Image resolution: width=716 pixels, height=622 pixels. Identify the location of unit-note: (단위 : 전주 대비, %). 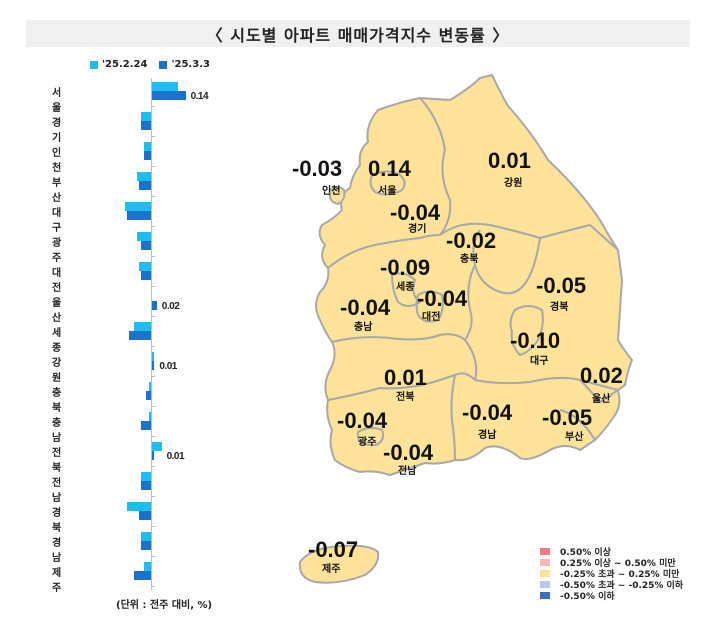
(164, 605).